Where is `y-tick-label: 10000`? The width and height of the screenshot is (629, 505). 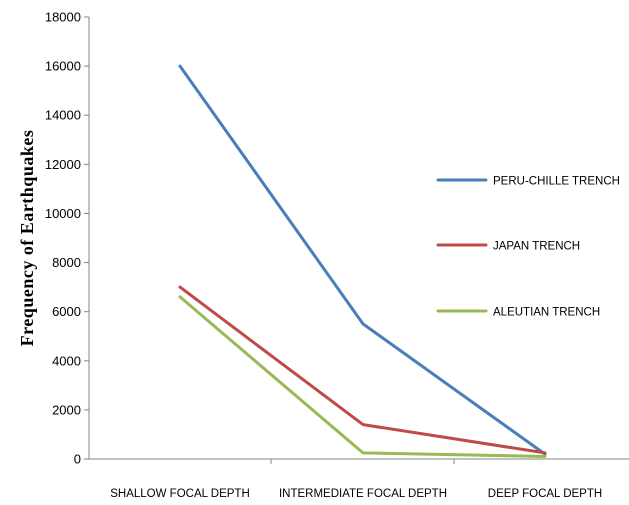 y-tick-label: 10000 is located at coordinates (63, 213).